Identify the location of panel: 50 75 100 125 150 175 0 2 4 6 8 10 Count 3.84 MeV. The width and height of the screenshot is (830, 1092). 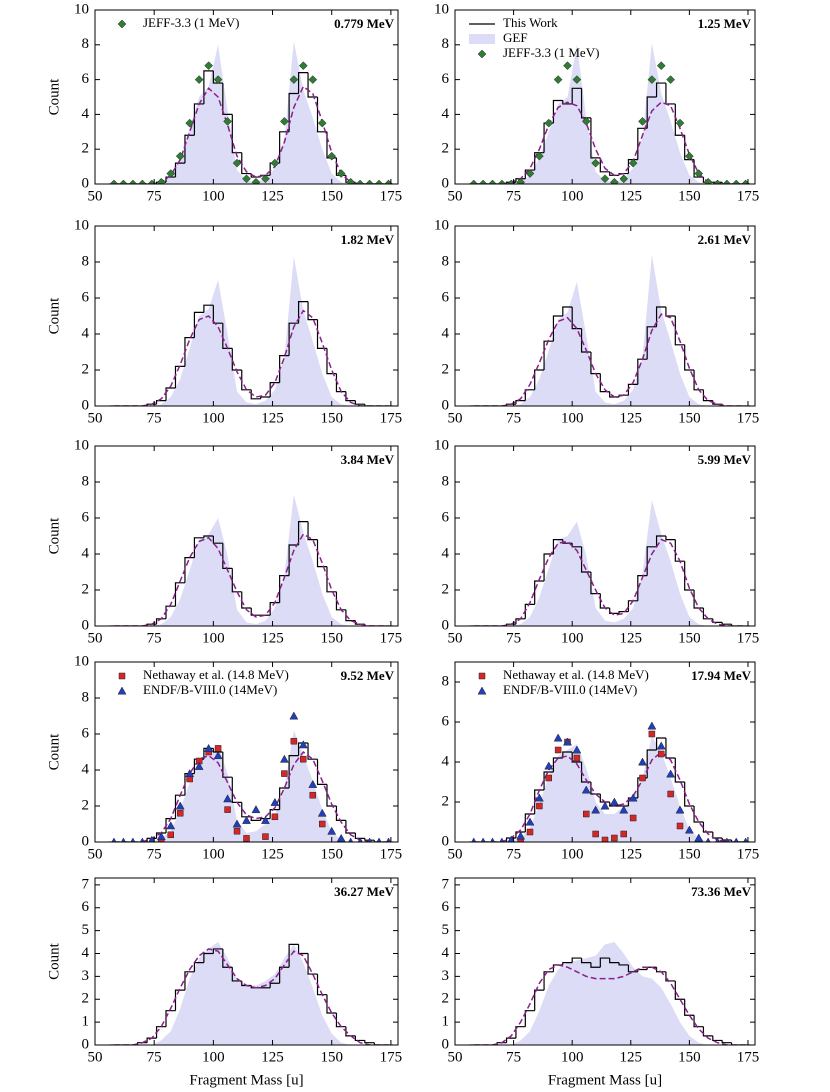
(224, 541).